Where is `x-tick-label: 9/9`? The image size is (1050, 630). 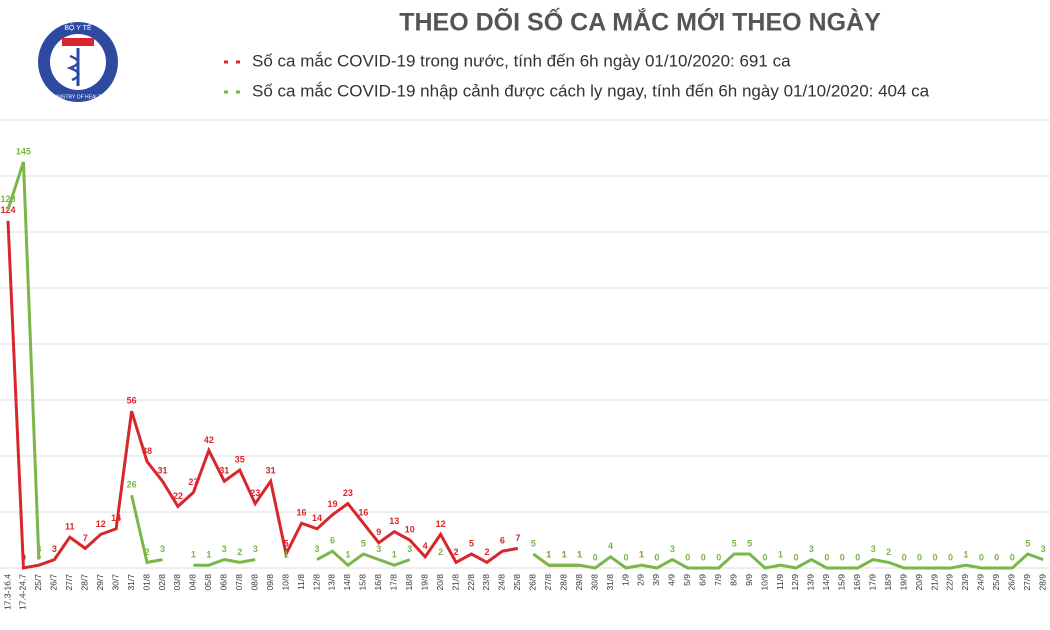 x-tick-label: 9/9 is located at coordinates (749, 580).